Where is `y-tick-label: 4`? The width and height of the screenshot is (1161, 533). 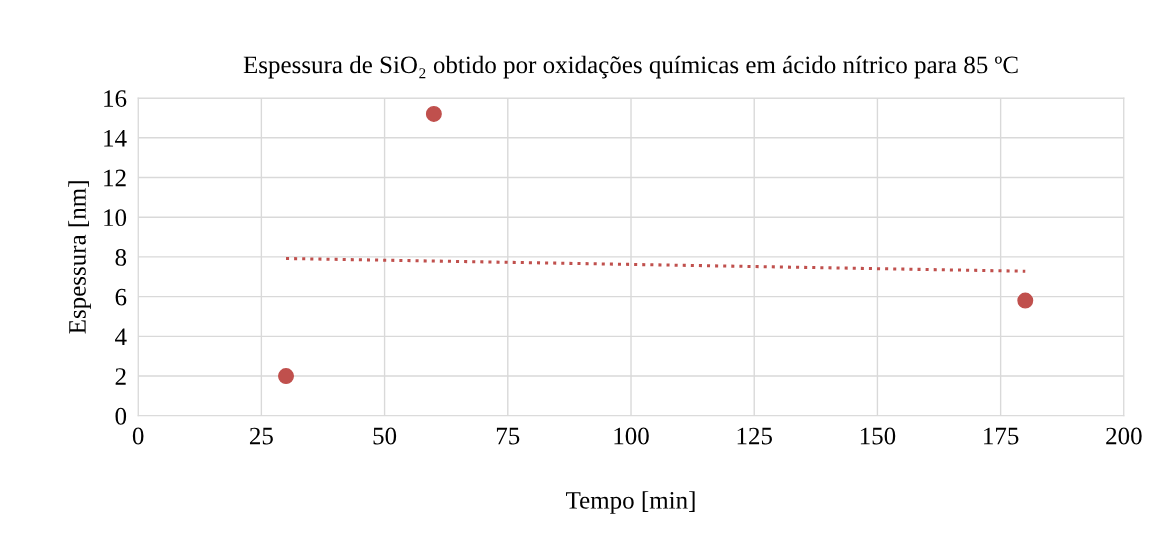 y-tick-label: 4 is located at coordinates (121, 336).